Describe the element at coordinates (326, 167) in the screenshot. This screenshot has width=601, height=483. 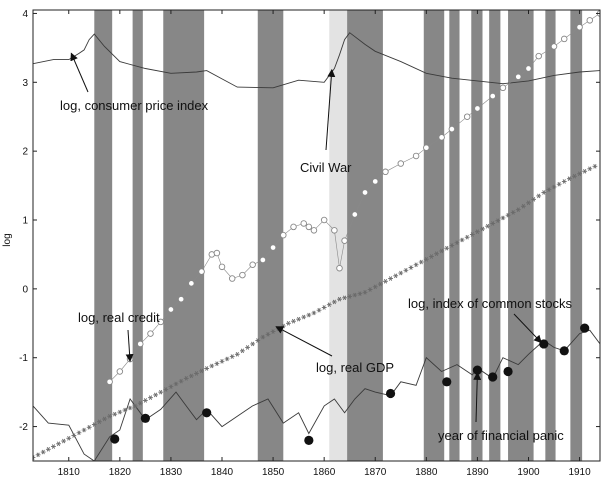
I see `annotation-civil-war: Civil War` at that location.